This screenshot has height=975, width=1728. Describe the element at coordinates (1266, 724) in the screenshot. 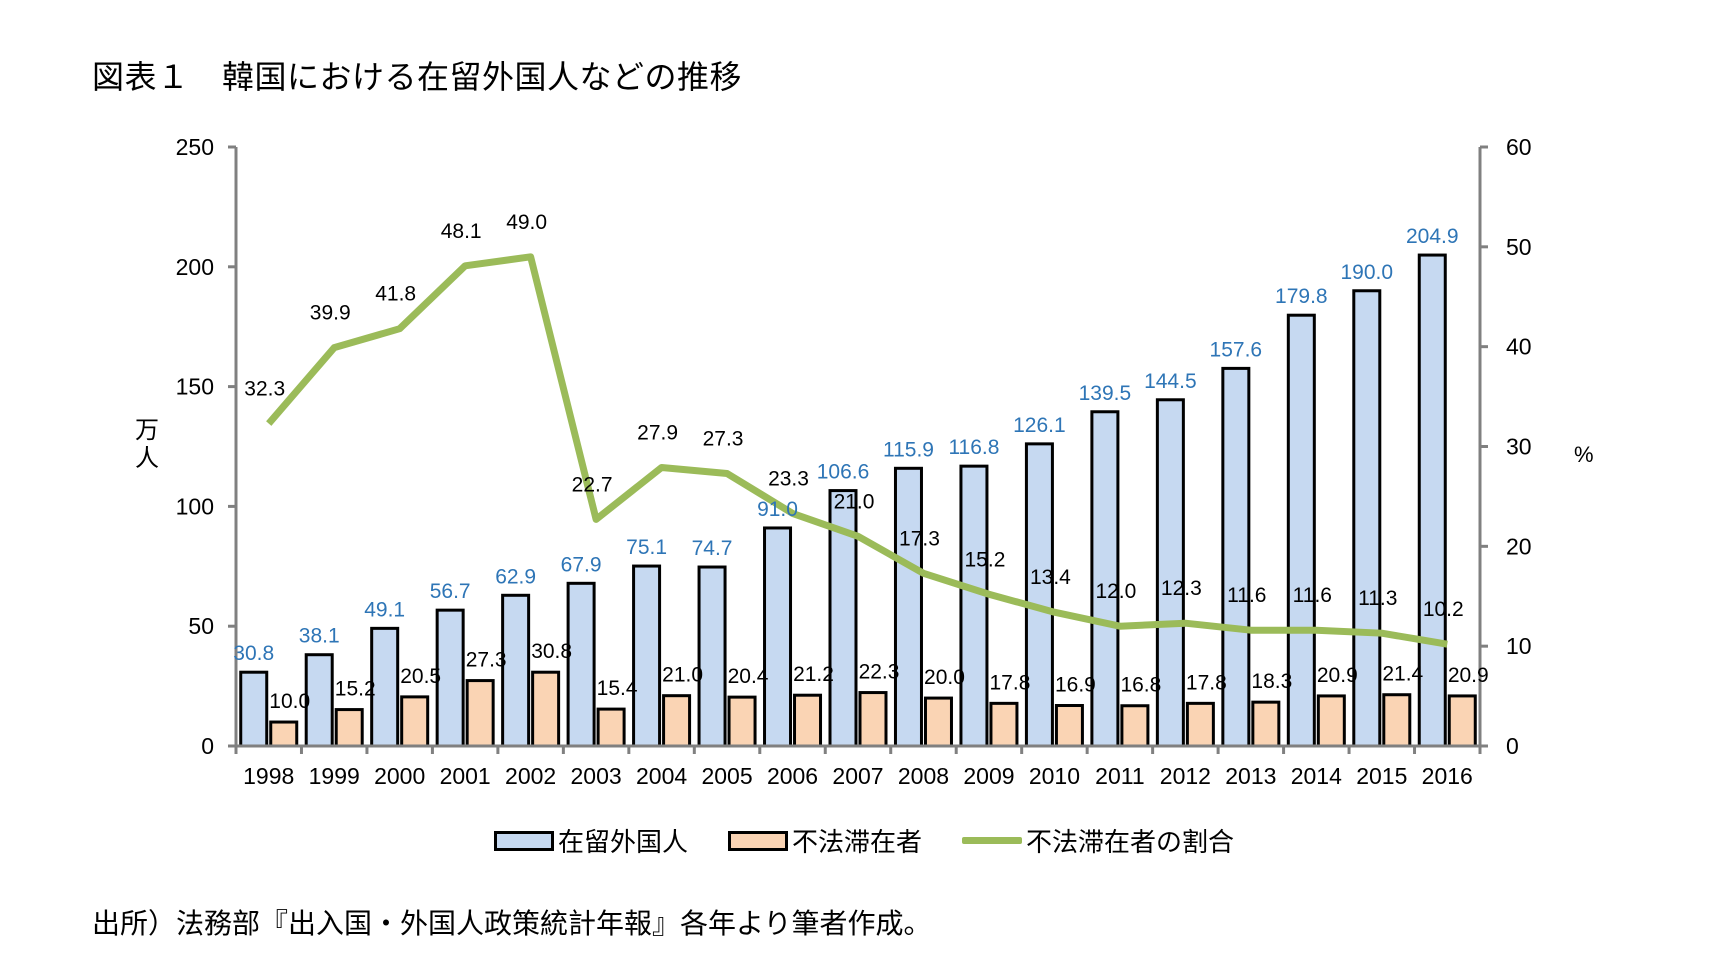

I see `bar-illegal-stayers-2013` at that location.